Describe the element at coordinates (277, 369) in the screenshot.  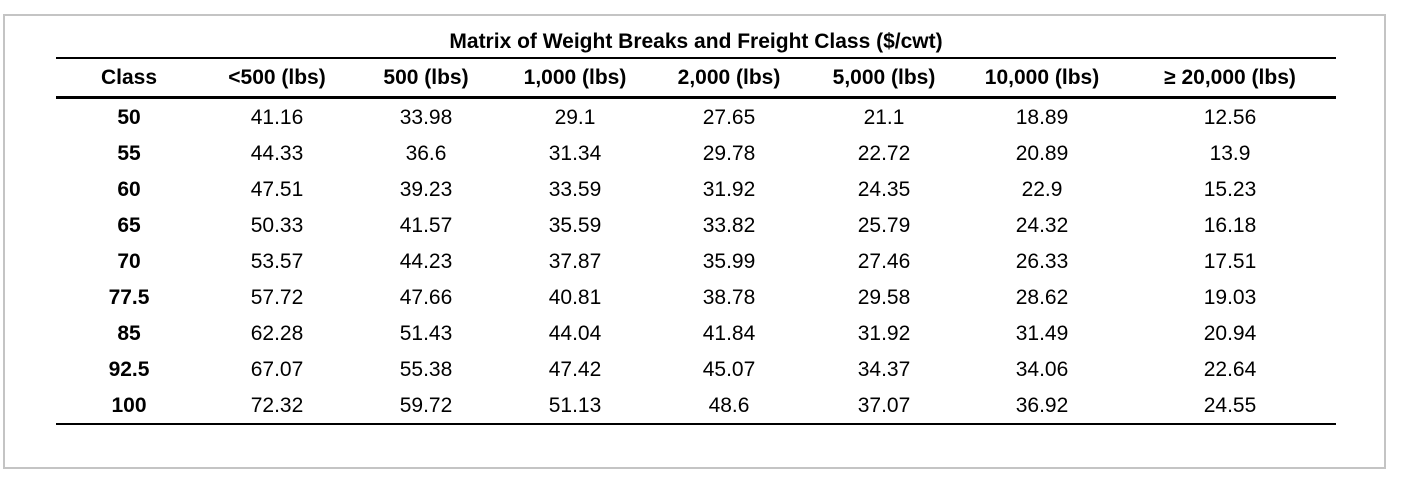
I see `rate-cell: 67.07` at that location.